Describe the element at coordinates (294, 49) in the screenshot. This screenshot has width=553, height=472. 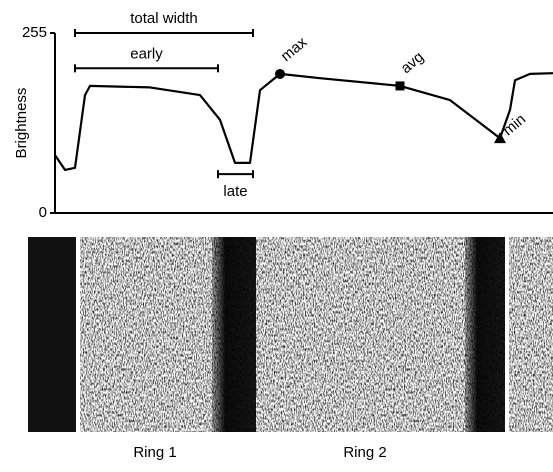
I see `marker-label: max` at that location.